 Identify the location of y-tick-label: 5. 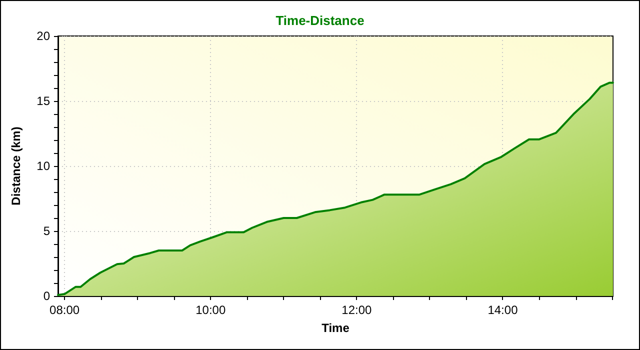
(46, 231).